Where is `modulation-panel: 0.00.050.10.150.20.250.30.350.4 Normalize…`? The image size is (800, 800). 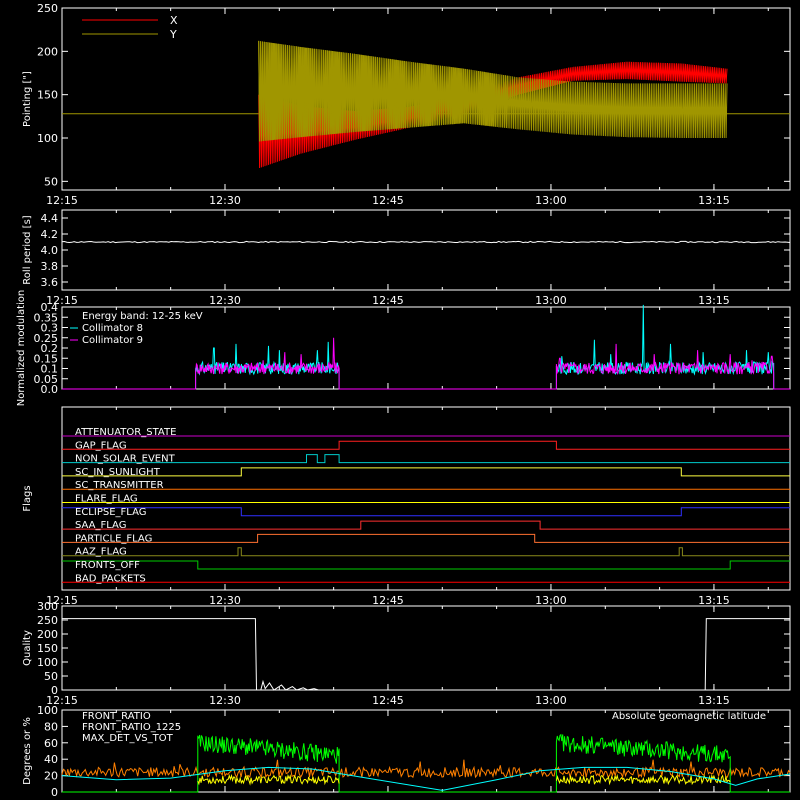 modulation-panel: 0.00.050.10.150.20.250.30.350.4 Normalize… is located at coordinates (403, 348).